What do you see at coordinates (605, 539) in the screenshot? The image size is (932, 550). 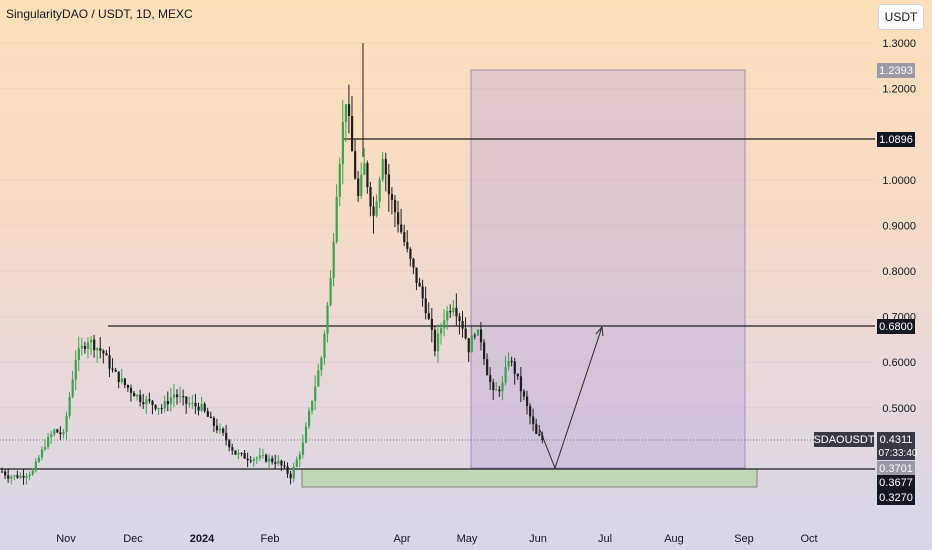 I see `x-tick-label: Jul` at bounding box center [605, 539].